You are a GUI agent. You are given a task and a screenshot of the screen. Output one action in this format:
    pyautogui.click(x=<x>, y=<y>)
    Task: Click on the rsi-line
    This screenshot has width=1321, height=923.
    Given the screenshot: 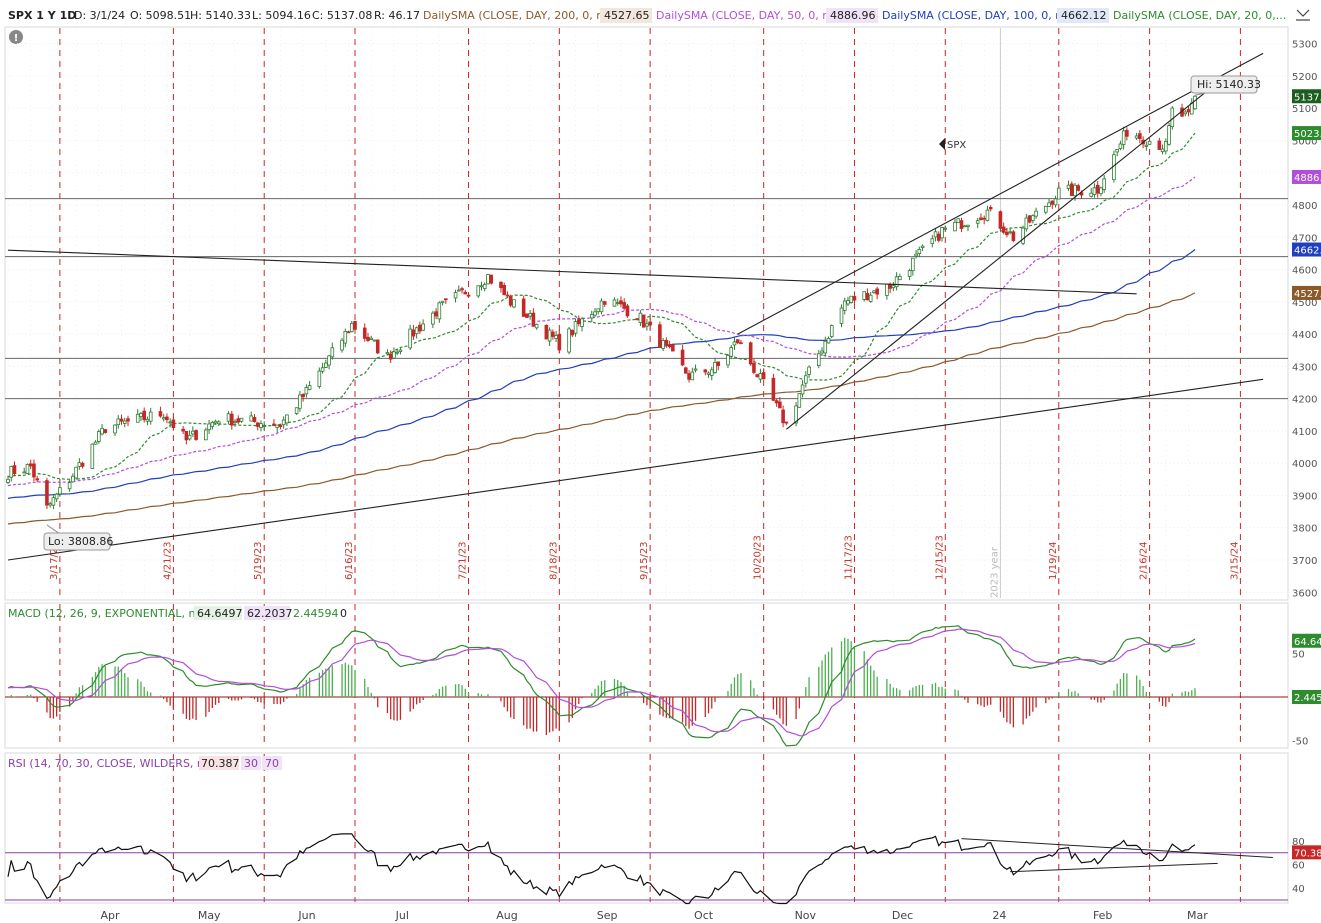 What is the action you would take?
    pyautogui.click(x=601, y=869)
    